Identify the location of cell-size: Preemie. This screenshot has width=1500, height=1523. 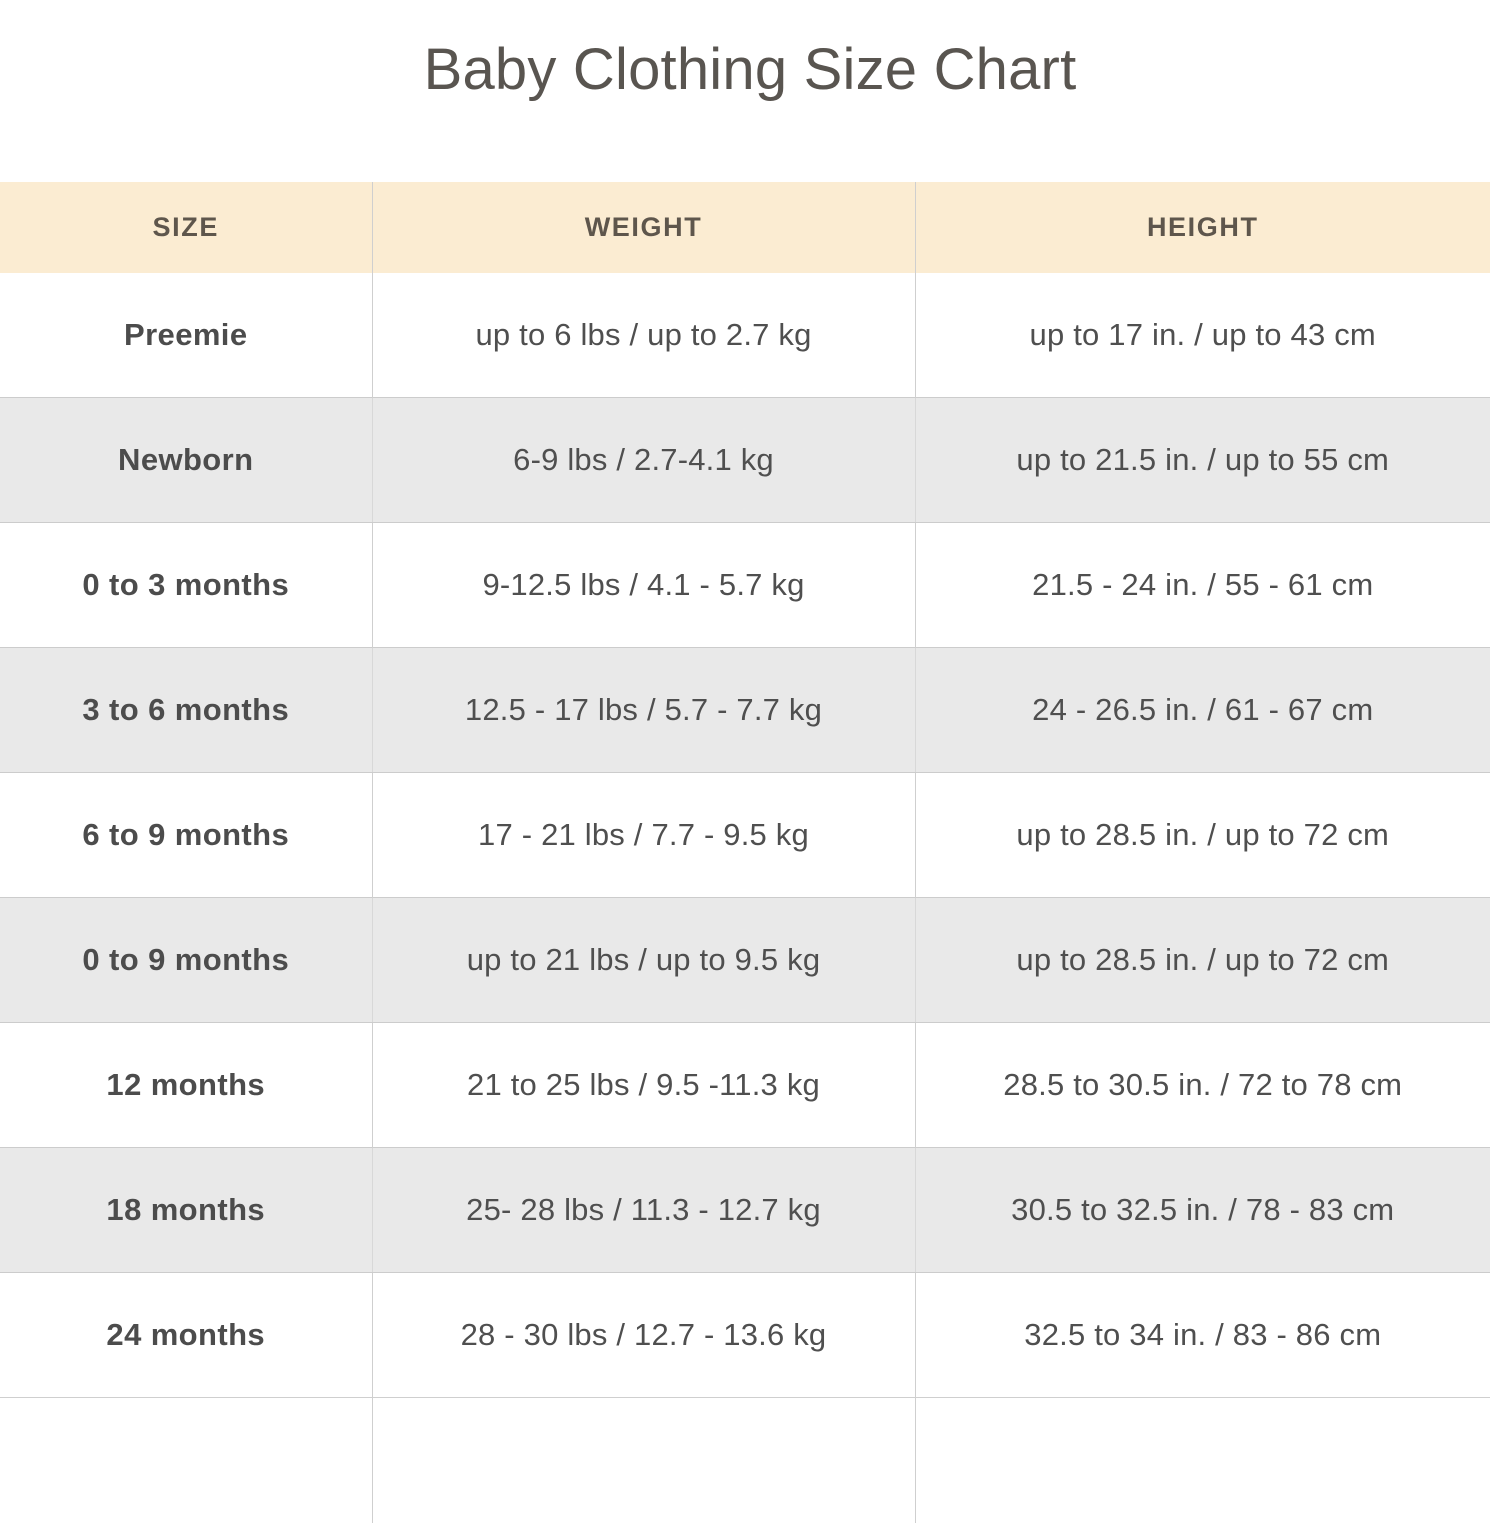
(186, 335).